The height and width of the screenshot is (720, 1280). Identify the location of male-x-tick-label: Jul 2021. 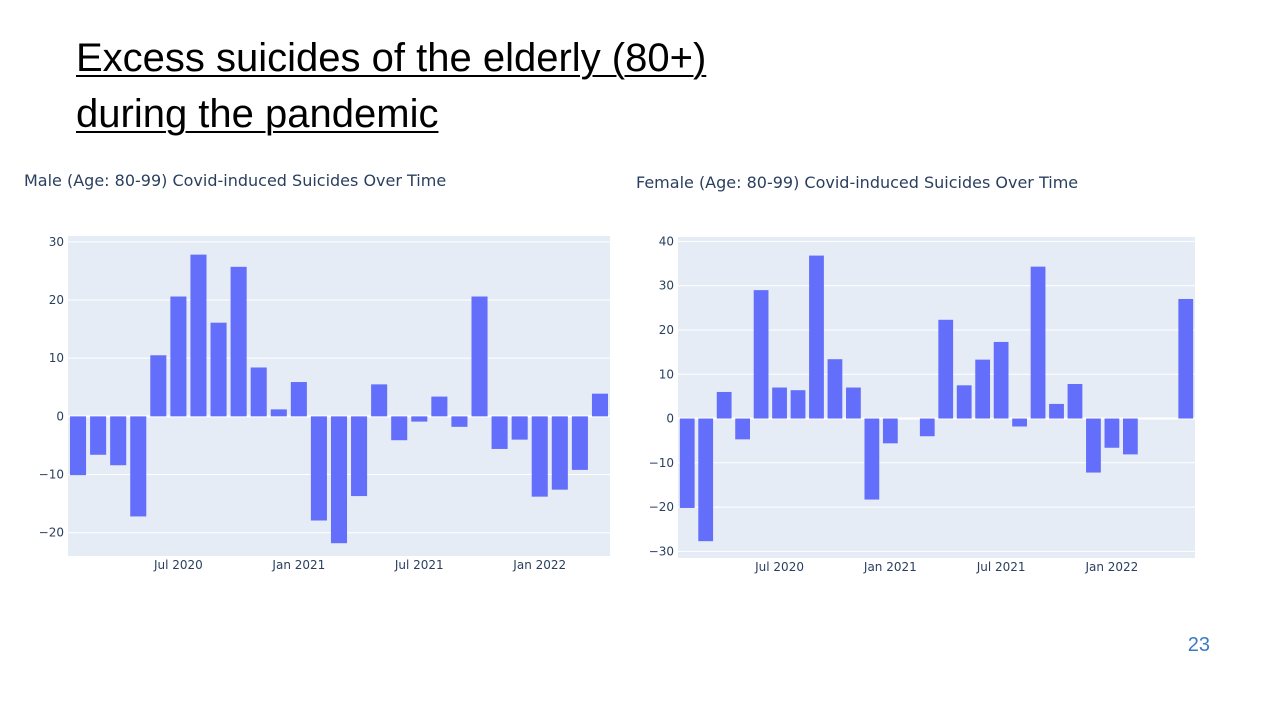
(419, 565).